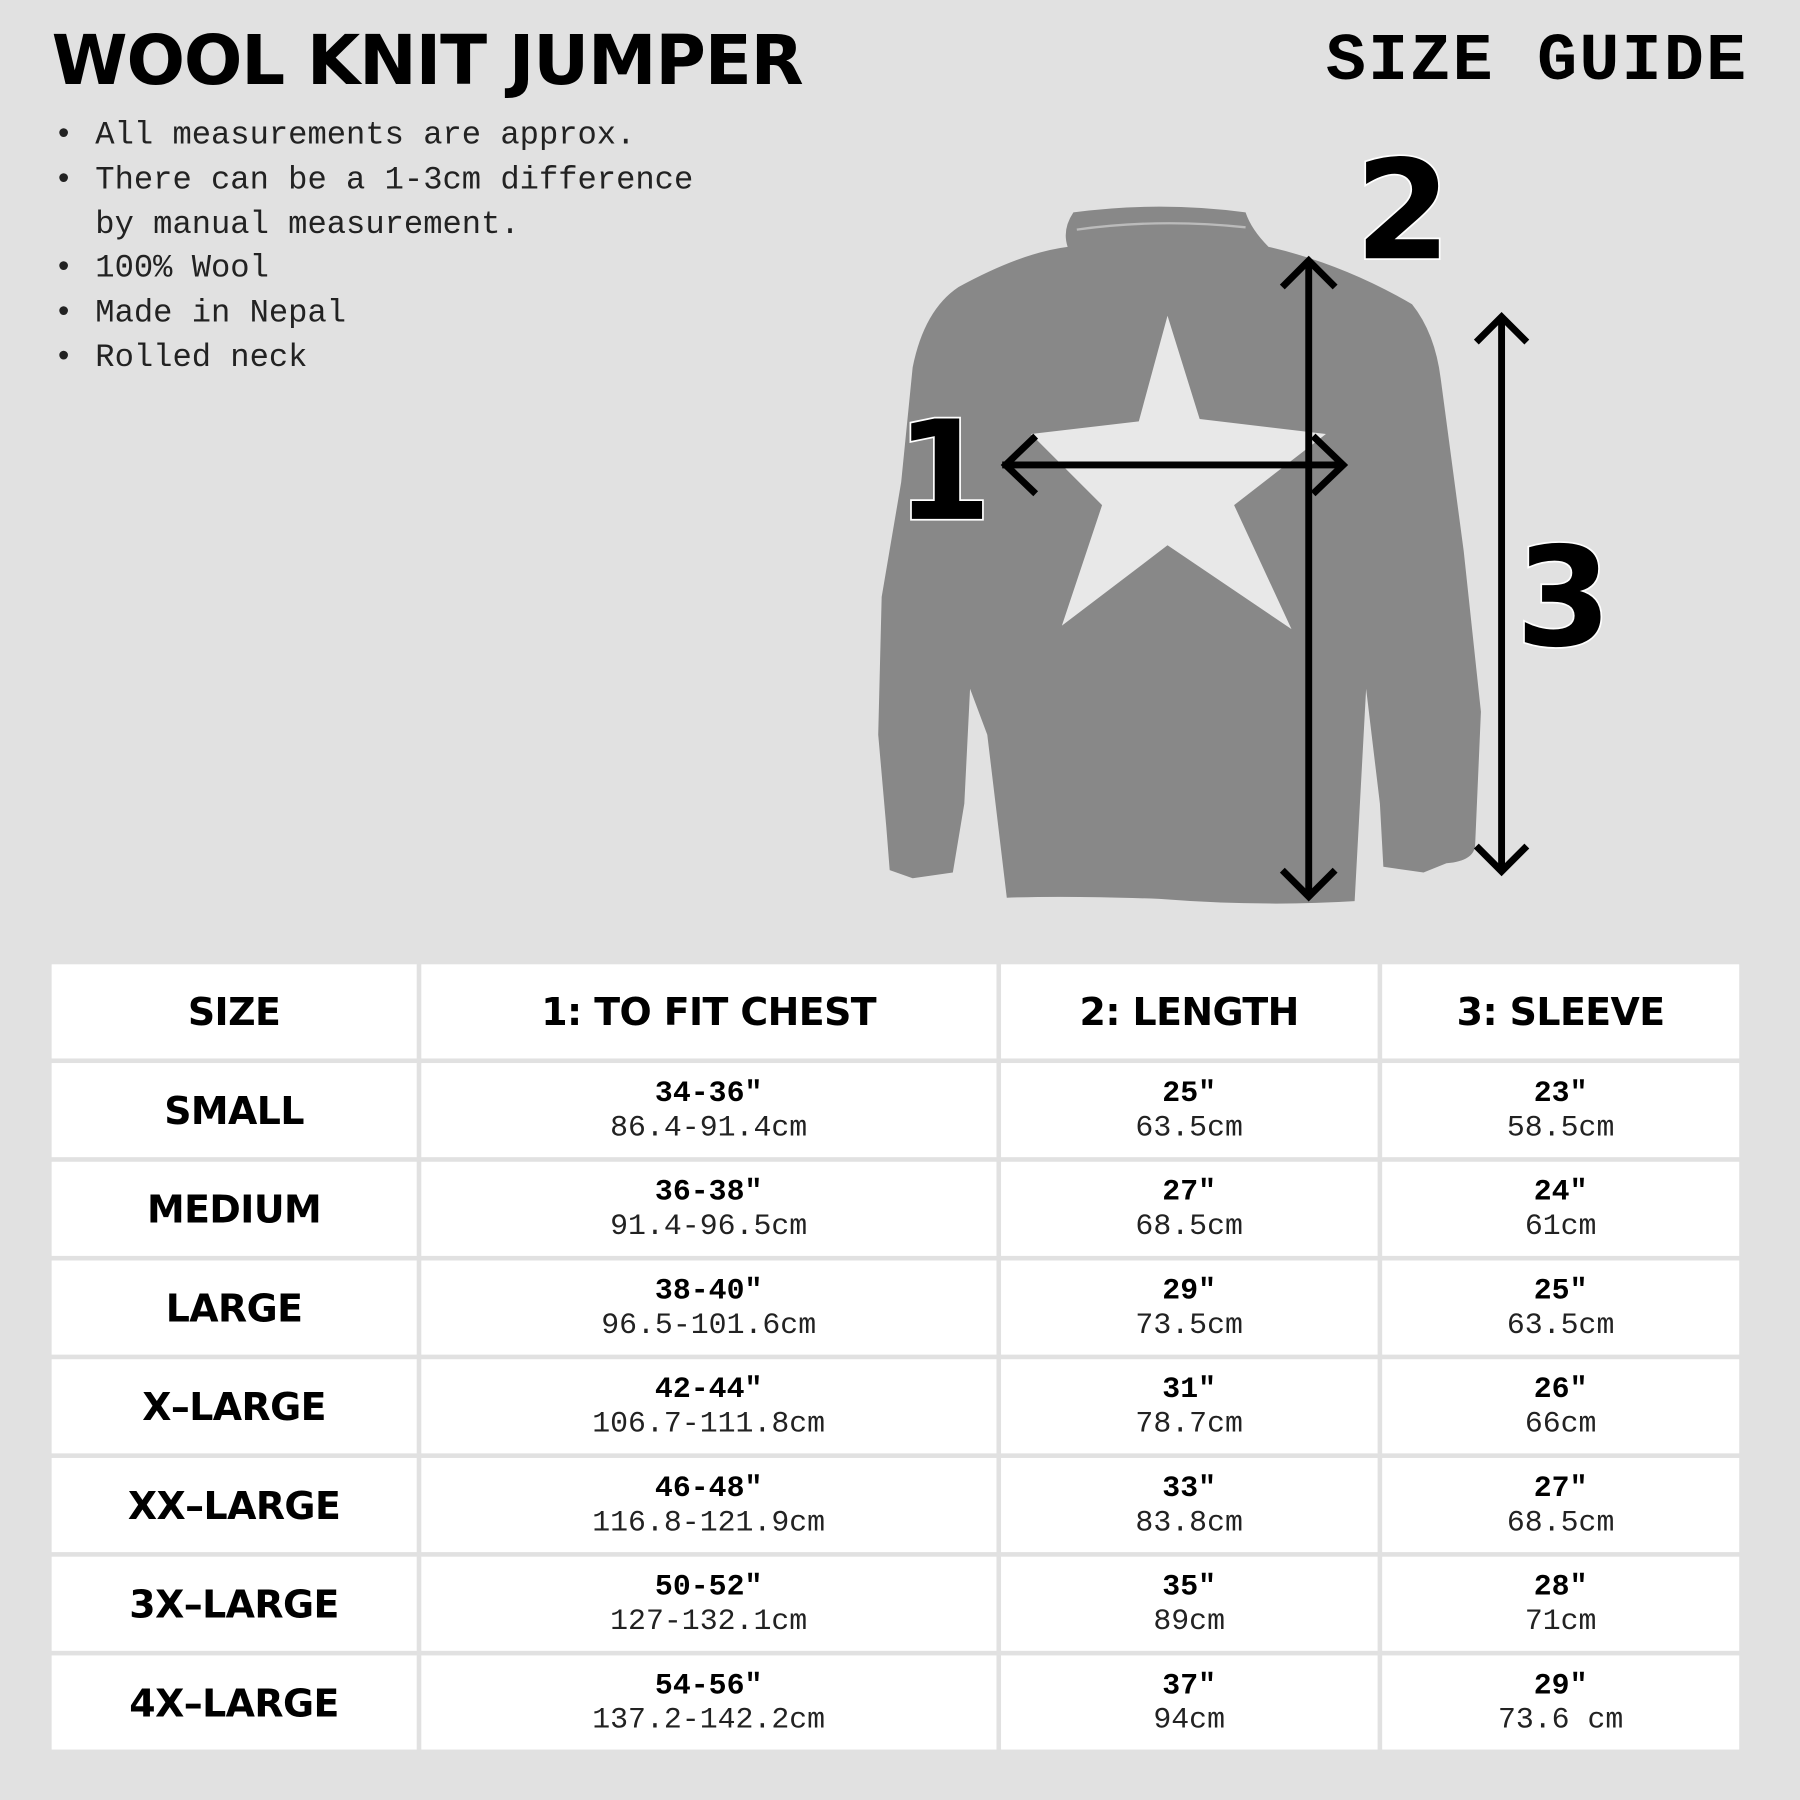 Image resolution: width=1800 pixels, height=1800 pixels. What do you see at coordinates (1403, 211) in the screenshot?
I see `label-length: 2` at bounding box center [1403, 211].